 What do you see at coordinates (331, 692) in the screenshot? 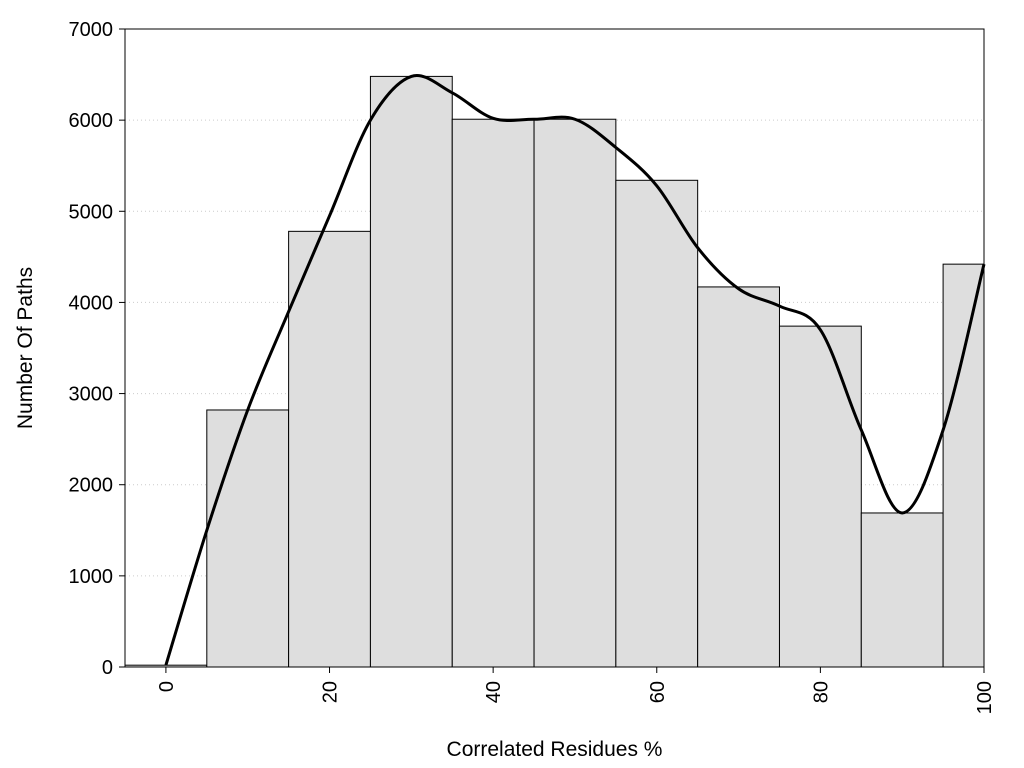
I see `x-tick-label: 20` at bounding box center [331, 692].